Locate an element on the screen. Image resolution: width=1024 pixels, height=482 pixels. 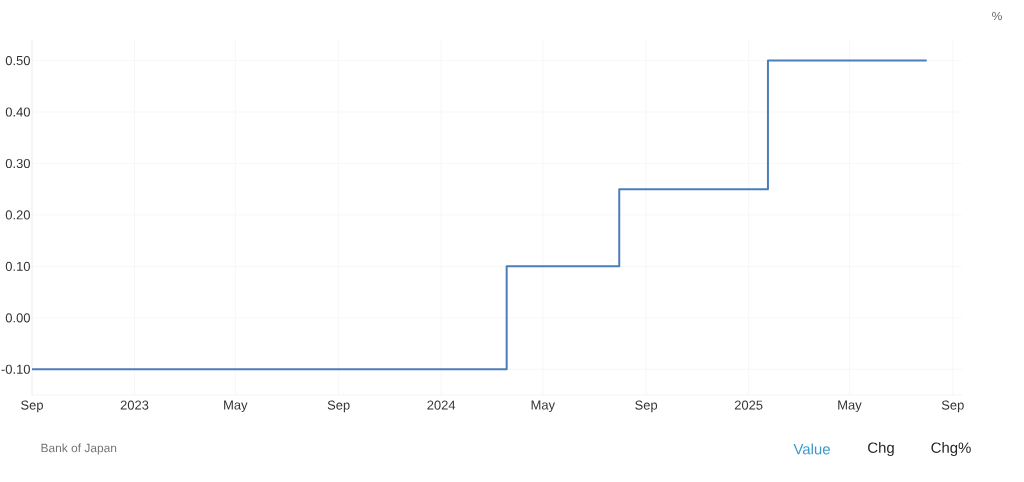
y-tick-label: 0.40 is located at coordinates (17, 112).